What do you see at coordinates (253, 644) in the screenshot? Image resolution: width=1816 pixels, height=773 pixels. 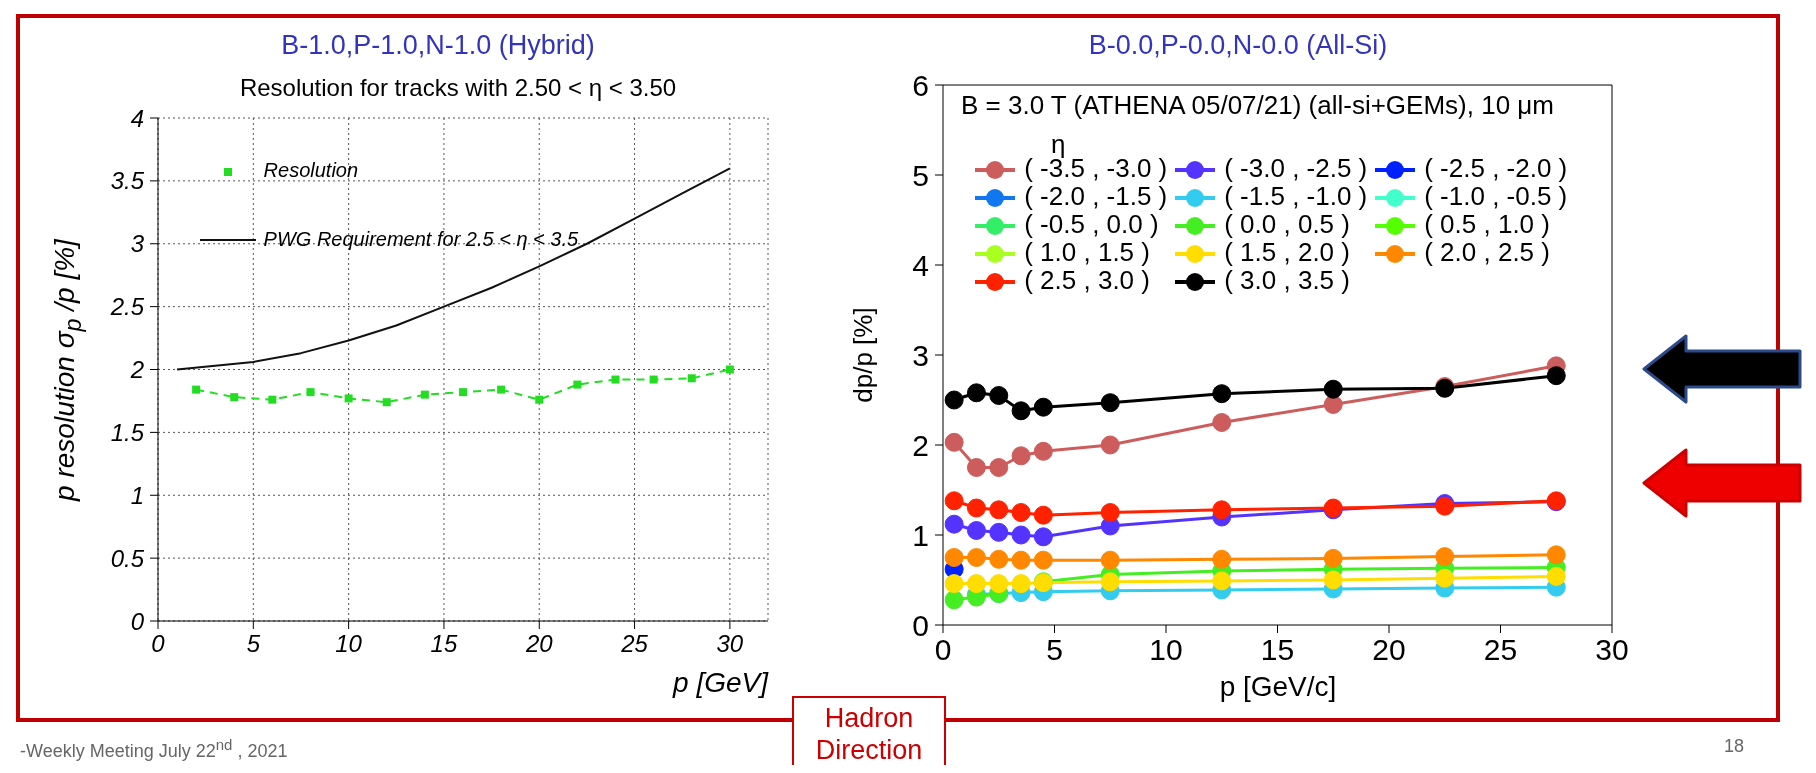 I see `x-tick-label: 5` at bounding box center [253, 644].